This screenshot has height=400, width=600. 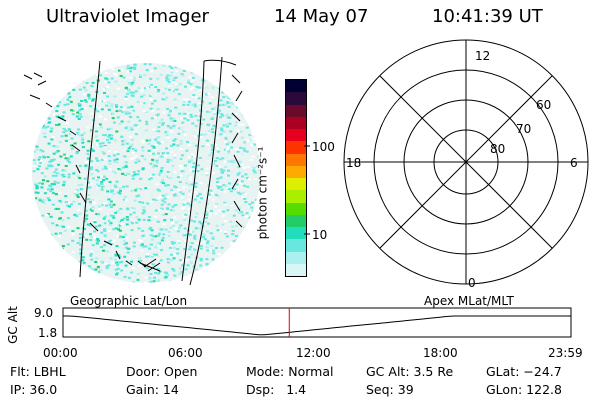 I want to click on mlt-label-0: 0, so click(x=472, y=283).